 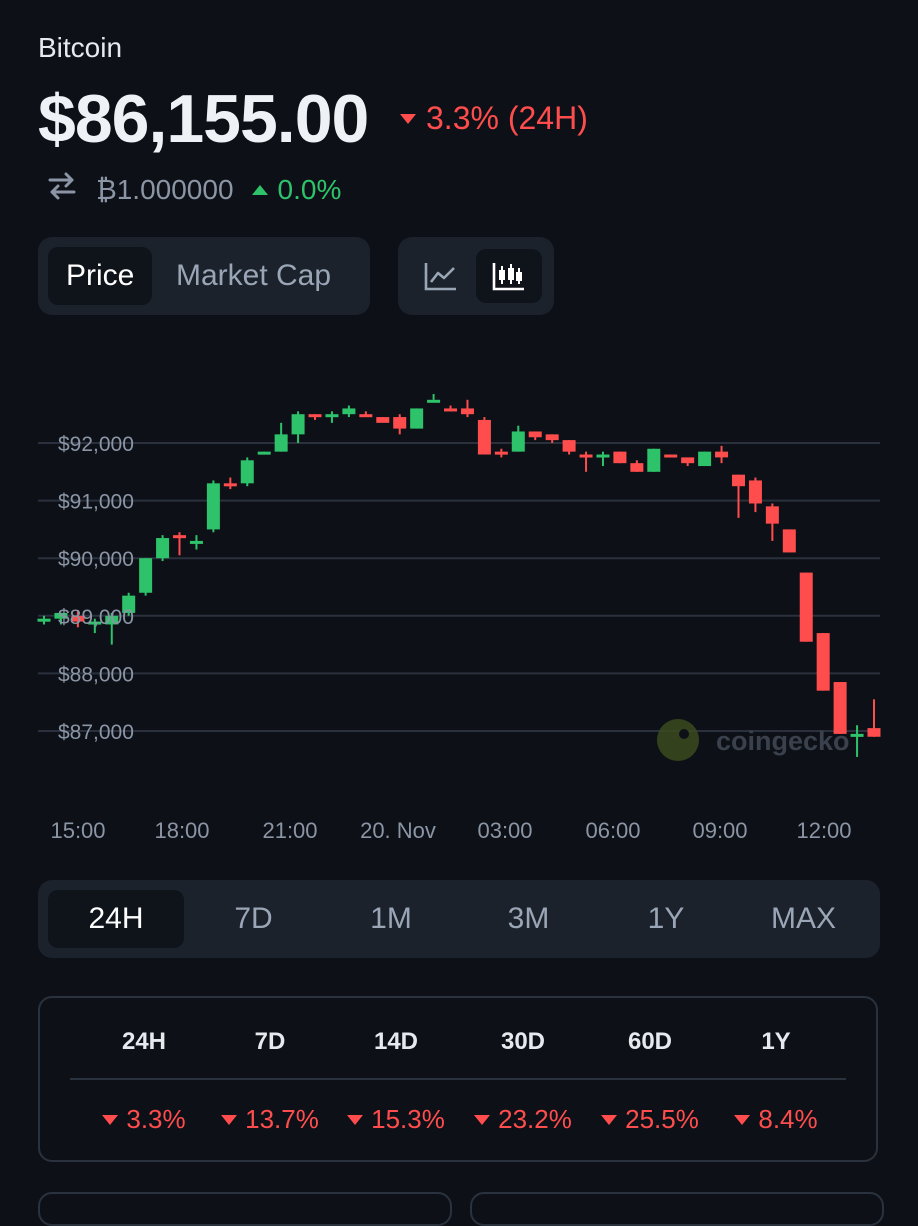 I want to click on watermark-text: coingecko, so click(x=783, y=741).